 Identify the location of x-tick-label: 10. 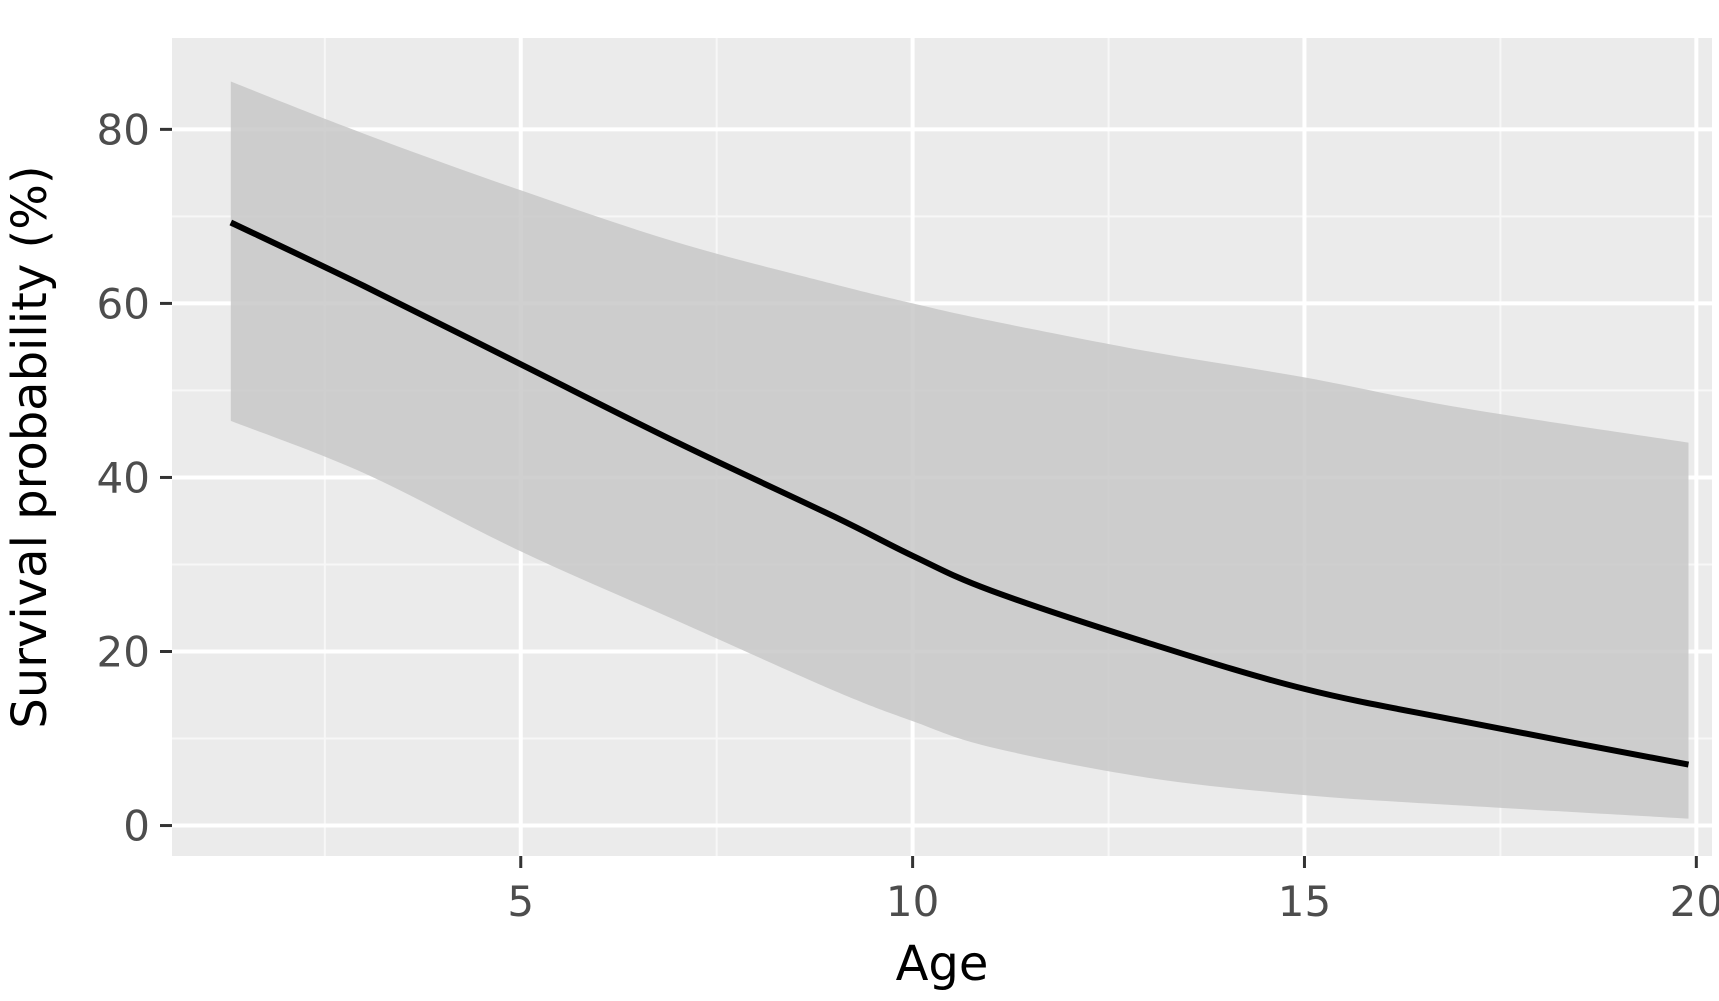
(912, 901).